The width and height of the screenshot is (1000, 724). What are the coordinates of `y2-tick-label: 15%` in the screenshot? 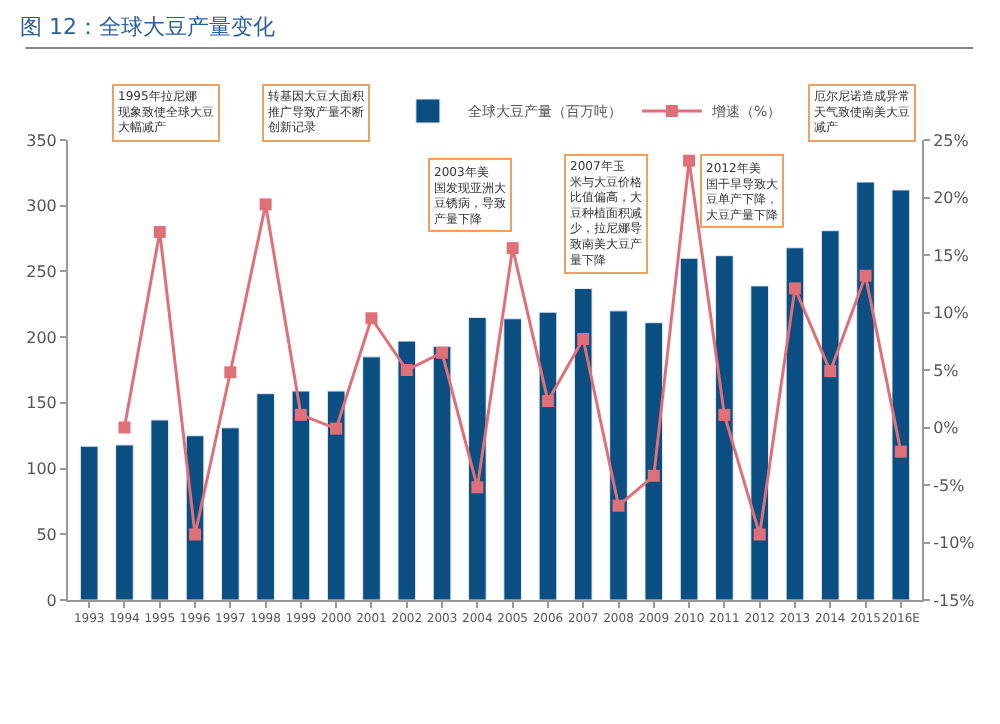 It's located at (951, 255).